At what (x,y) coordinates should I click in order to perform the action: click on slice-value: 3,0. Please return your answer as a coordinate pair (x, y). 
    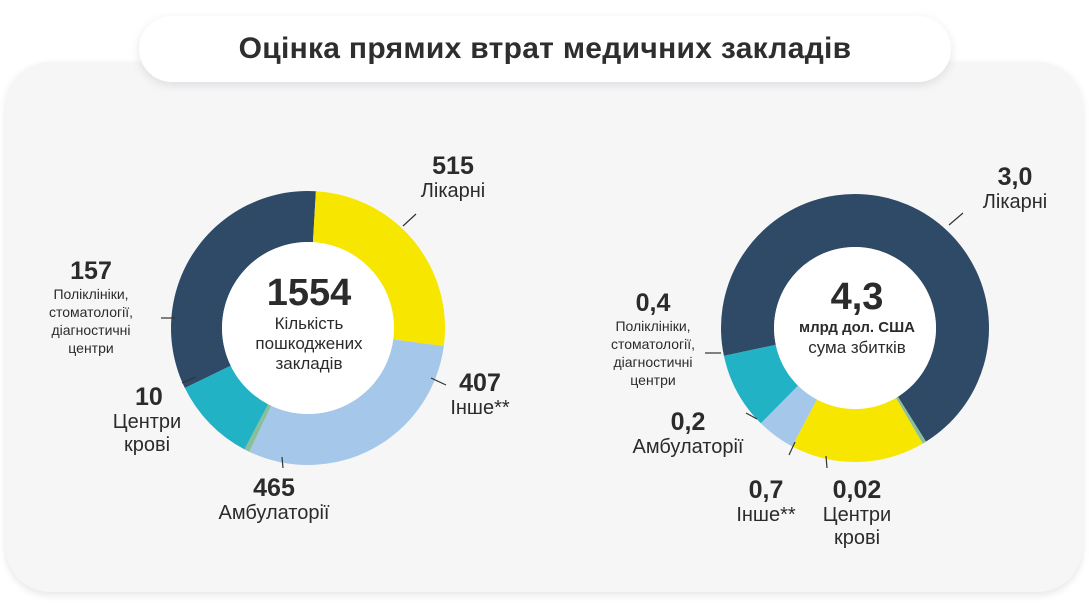
    Looking at the image, I should click on (1015, 177).